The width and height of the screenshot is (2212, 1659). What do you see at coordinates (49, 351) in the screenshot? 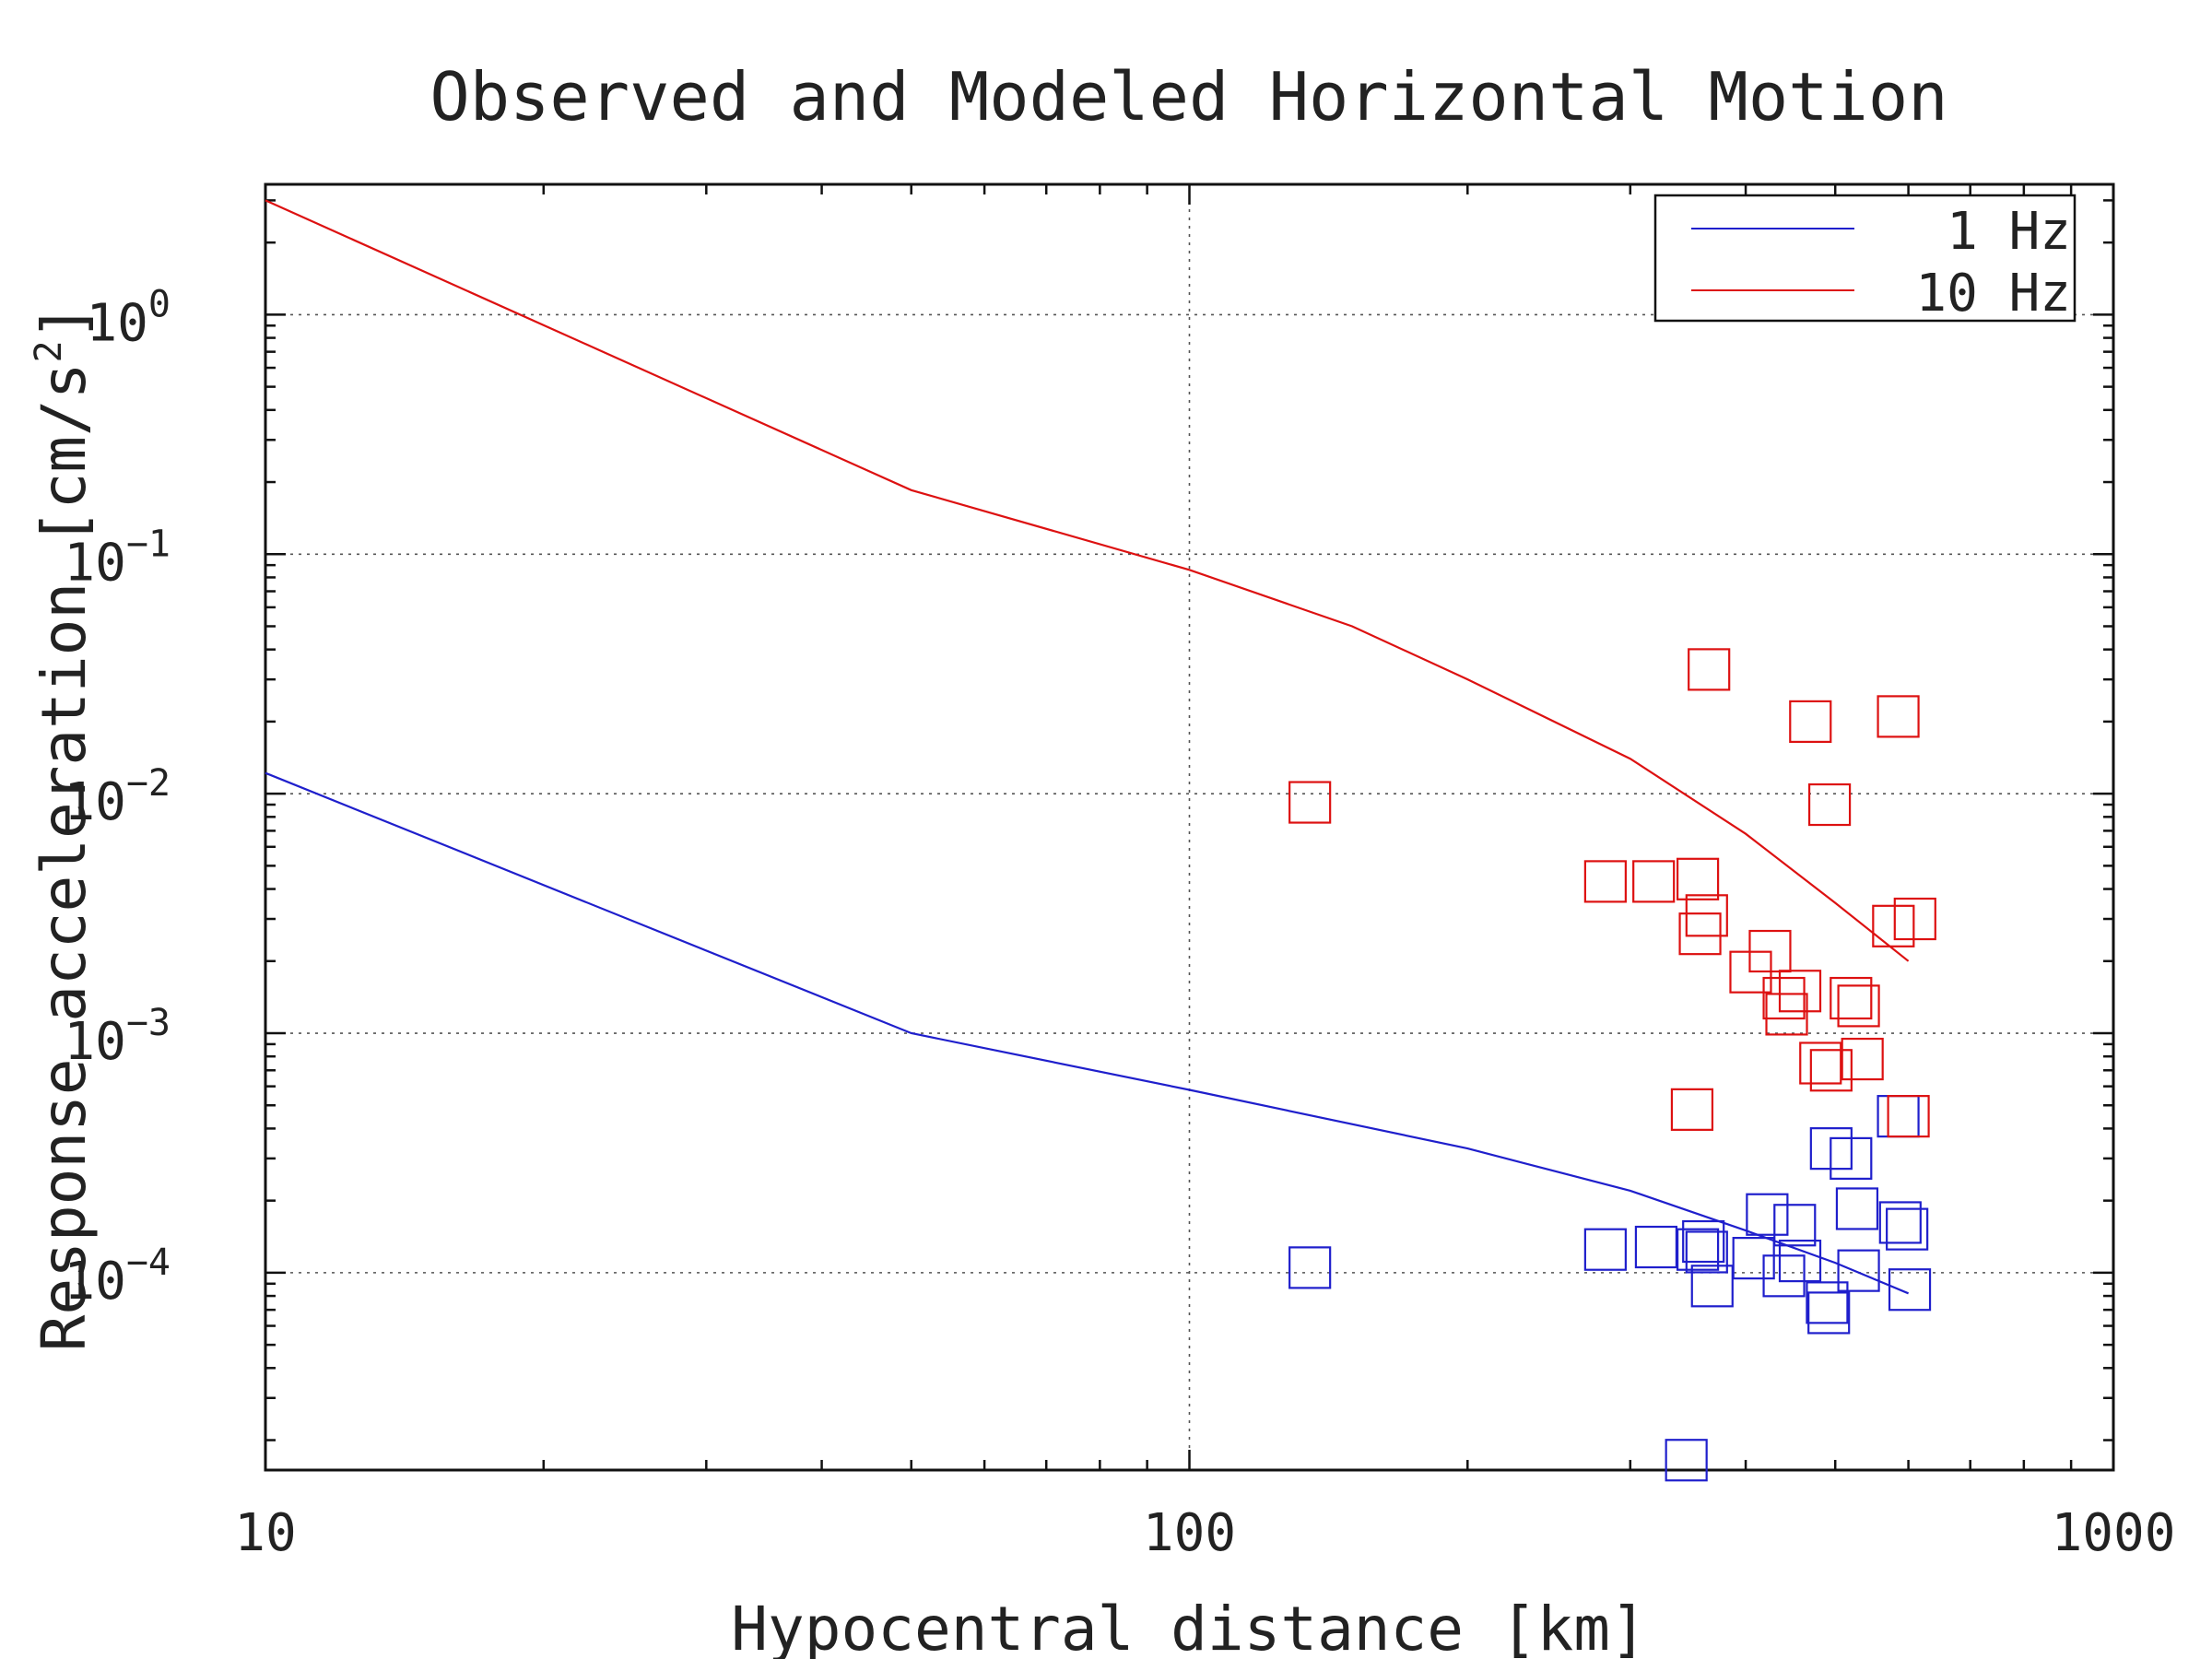
I see `y-axis-label-superscript: 2` at bounding box center [49, 351].